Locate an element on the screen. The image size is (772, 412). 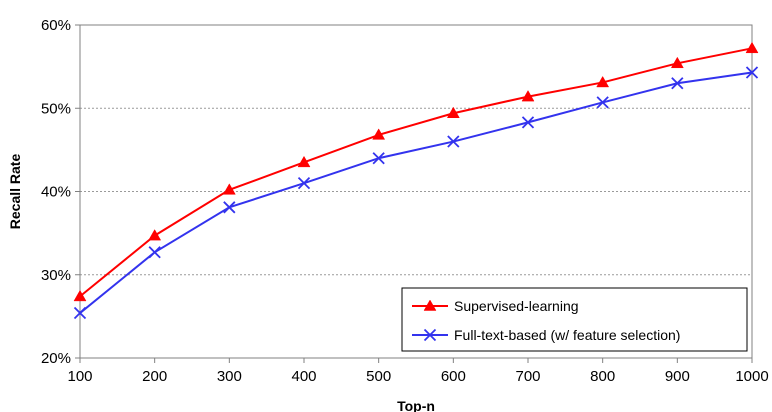
x-tick-label: 300 is located at coordinates (229, 376).